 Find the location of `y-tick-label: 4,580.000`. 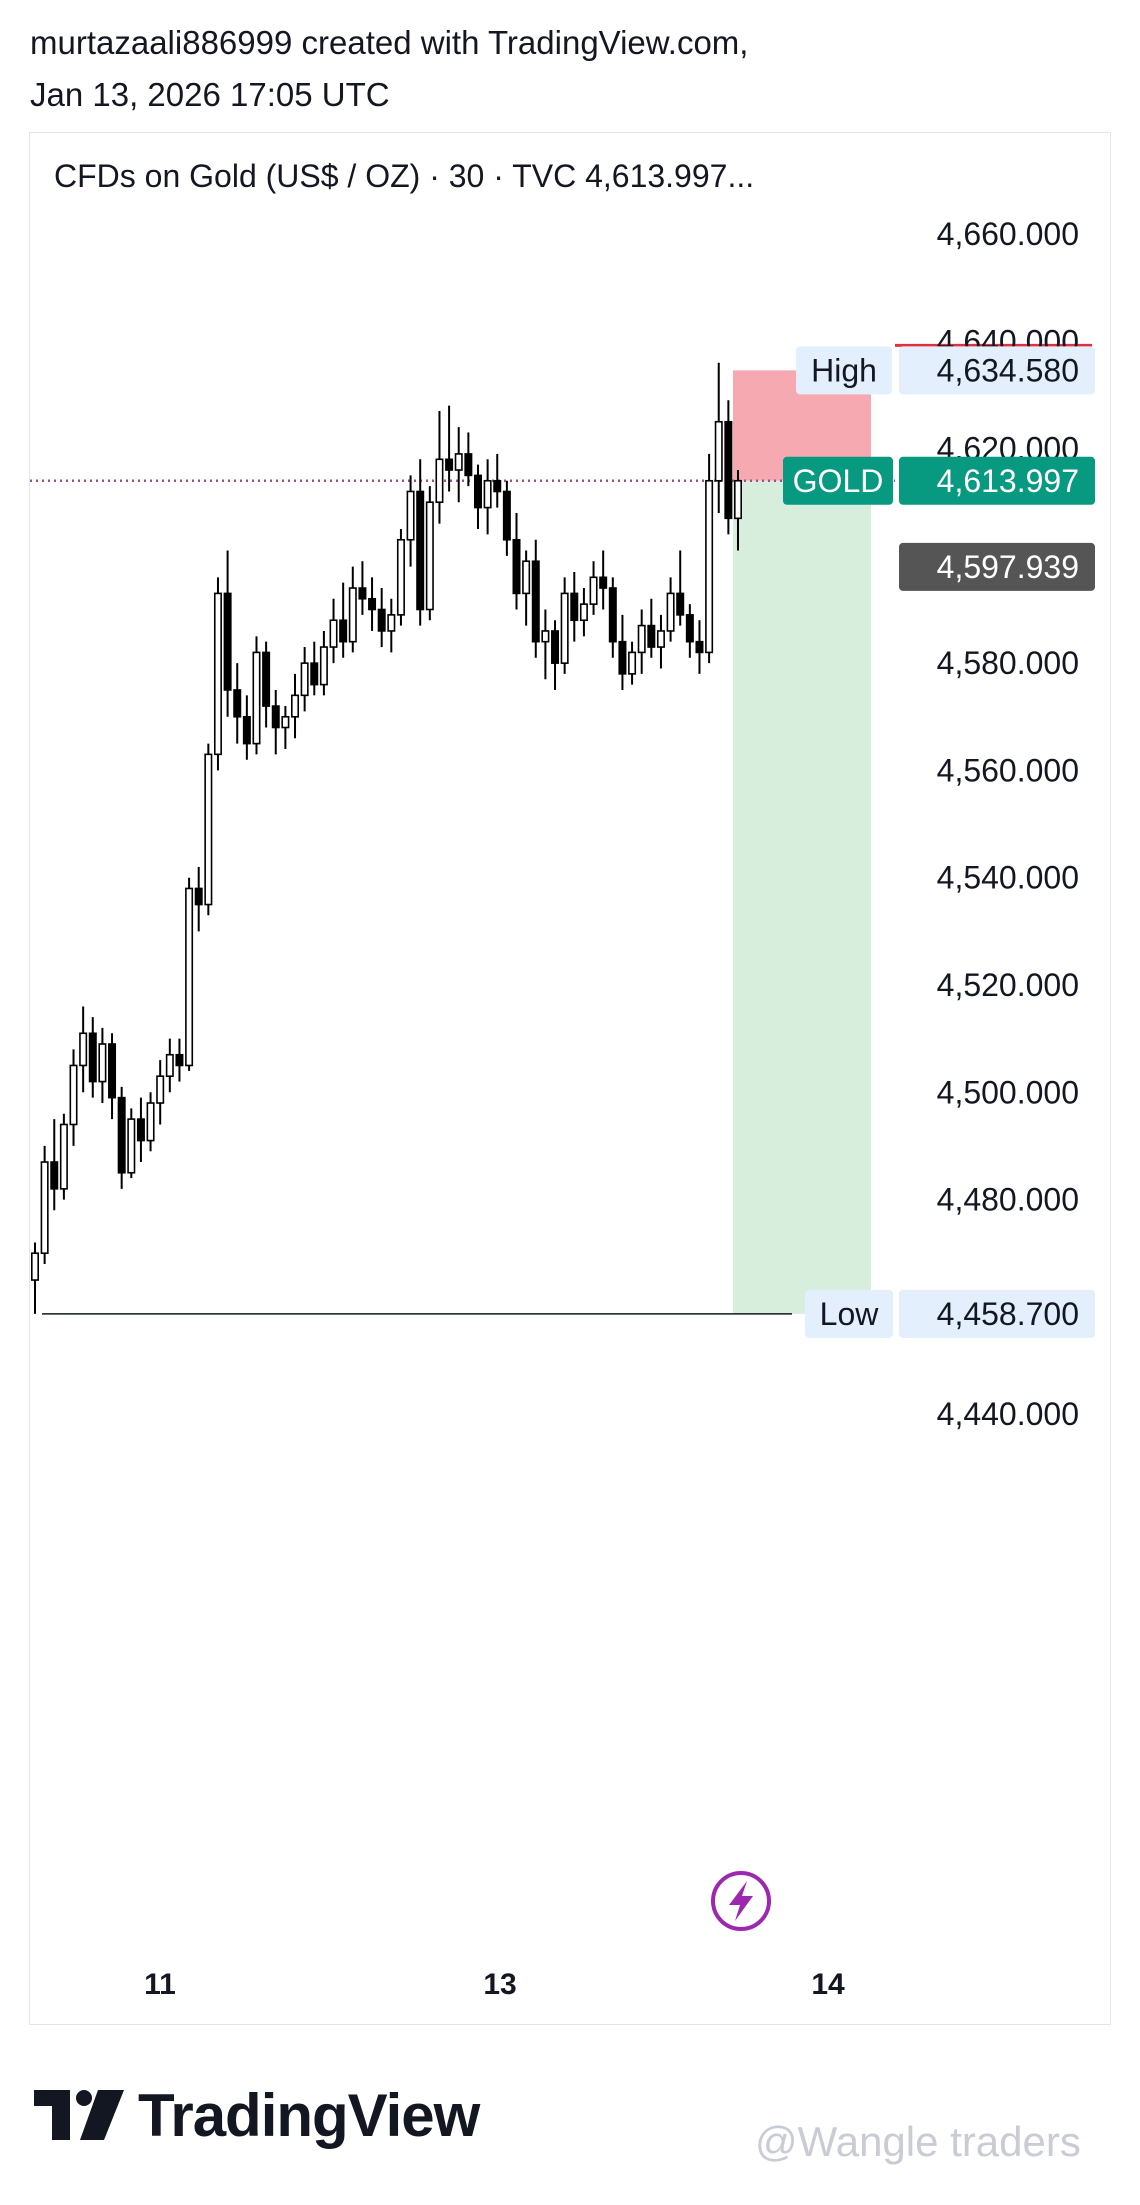

y-tick-label: 4,580.000 is located at coordinates (1008, 663).